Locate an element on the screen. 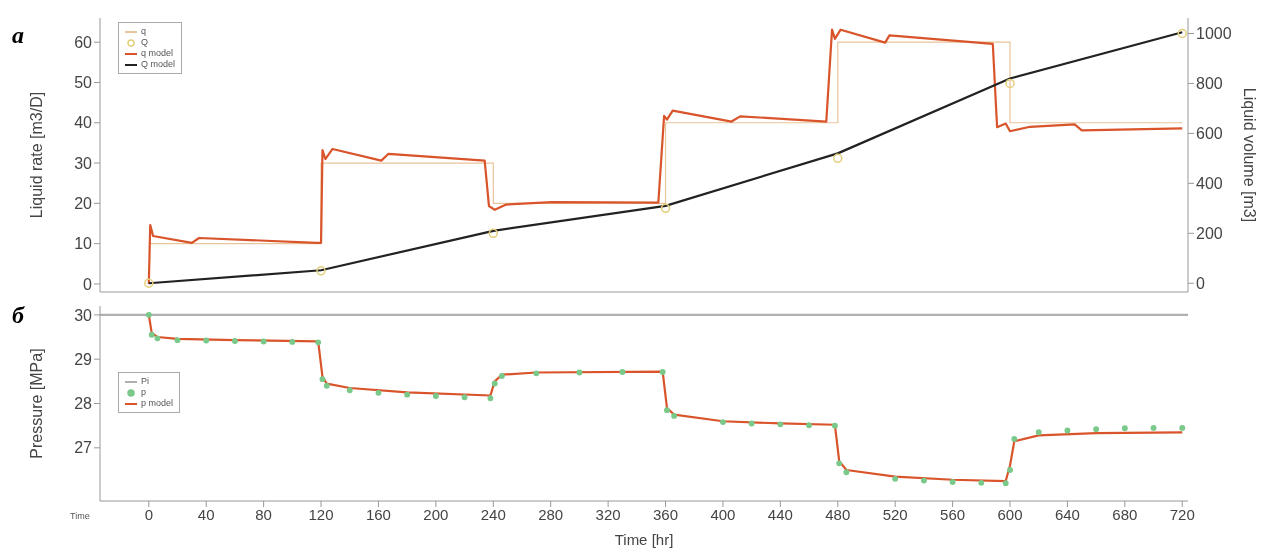 This screenshot has width=1272, height=559. y-tick-label: 27 is located at coordinates (83, 448).